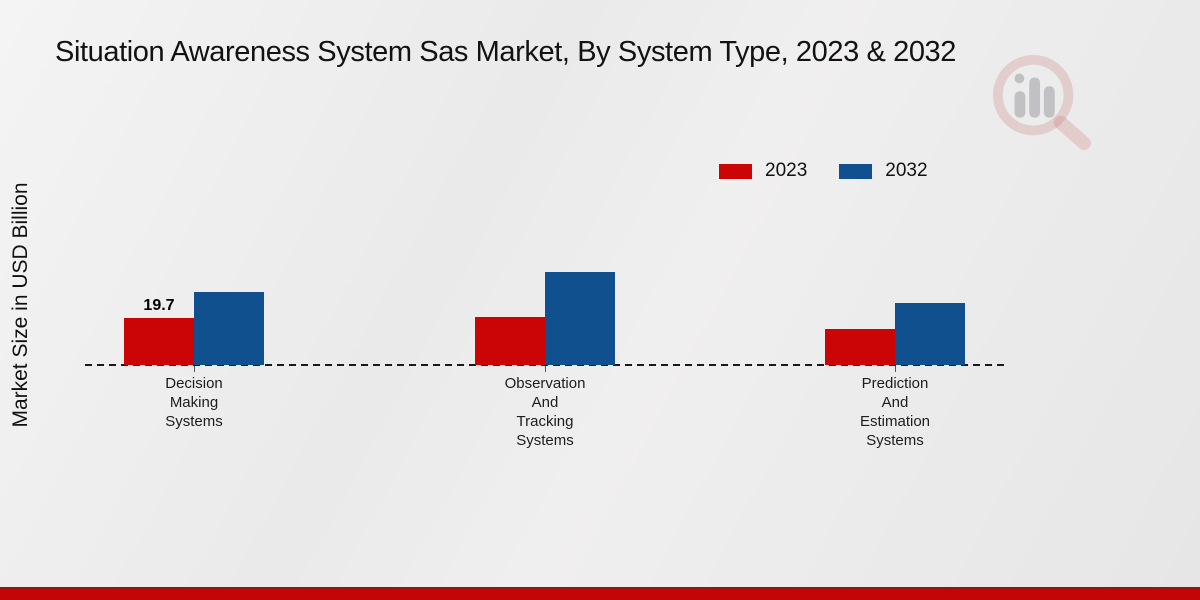 The width and height of the screenshot is (1200, 600). I want to click on x-axis-tick-label: Prediction And Estimation Systems, so click(895, 412).